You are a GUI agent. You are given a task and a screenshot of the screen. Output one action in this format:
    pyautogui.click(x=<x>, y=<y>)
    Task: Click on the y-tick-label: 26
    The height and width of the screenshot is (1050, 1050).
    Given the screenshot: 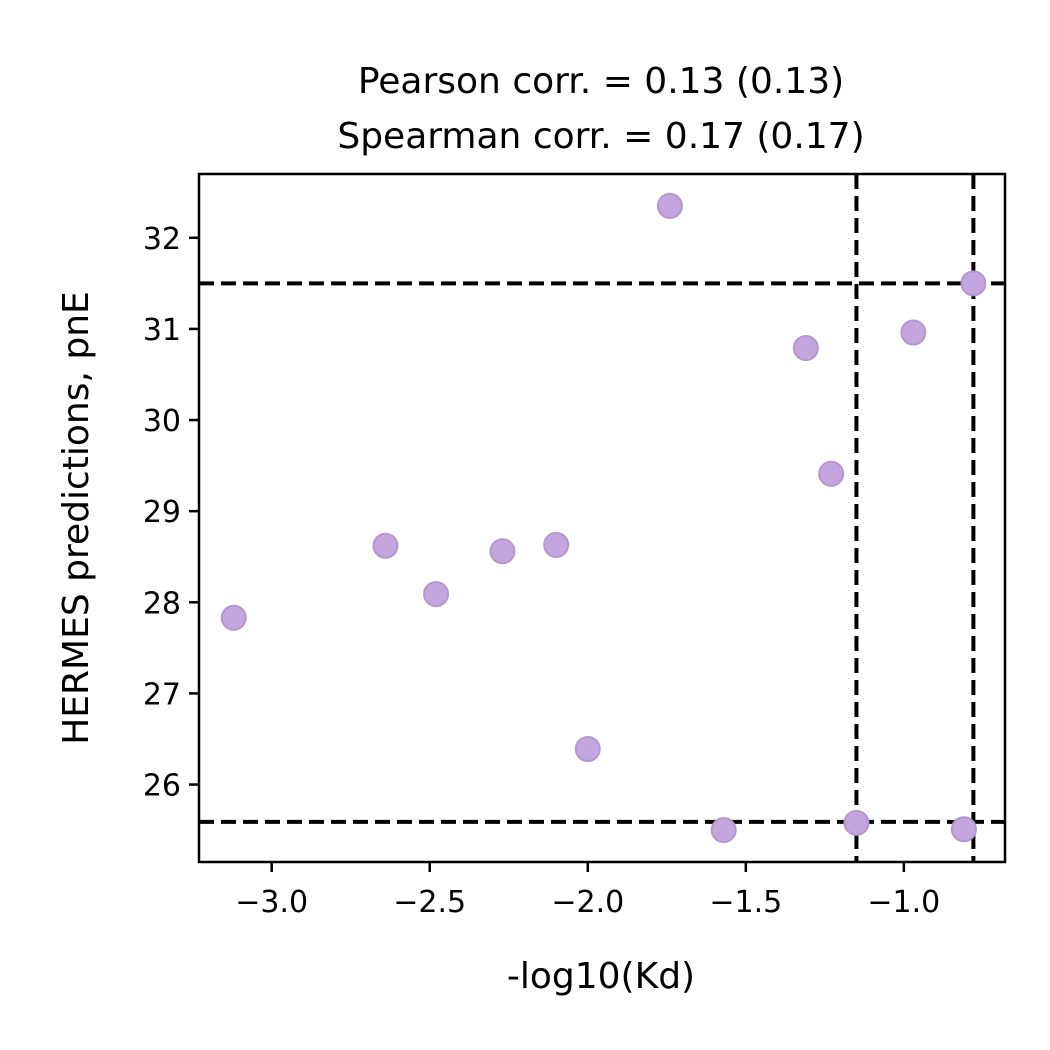 What is the action you would take?
    pyautogui.click(x=162, y=786)
    